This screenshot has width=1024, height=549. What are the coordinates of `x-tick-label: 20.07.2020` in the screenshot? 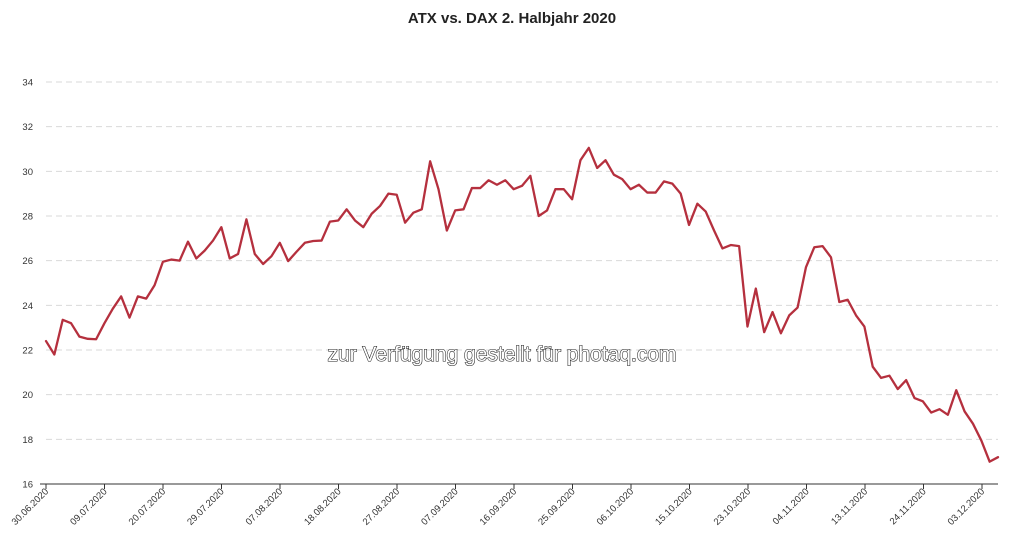 It's located at (147, 506).